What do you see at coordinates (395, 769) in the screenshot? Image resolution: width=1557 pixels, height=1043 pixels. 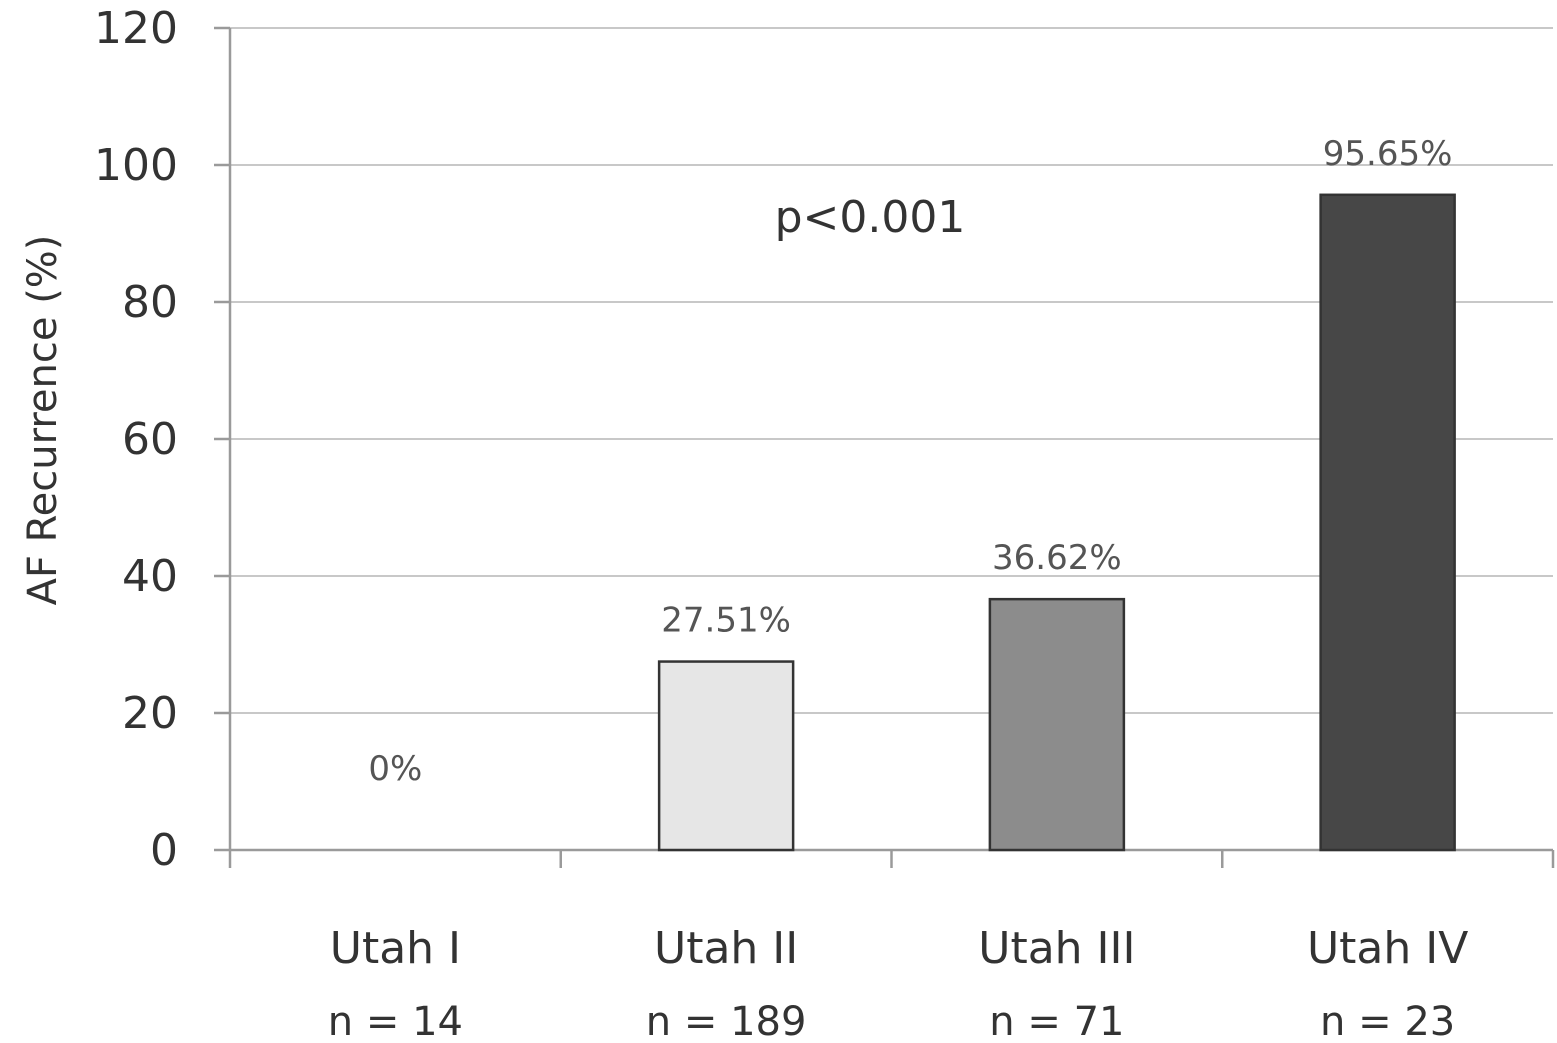 I see `data-label: 0%` at bounding box center [395, 769].